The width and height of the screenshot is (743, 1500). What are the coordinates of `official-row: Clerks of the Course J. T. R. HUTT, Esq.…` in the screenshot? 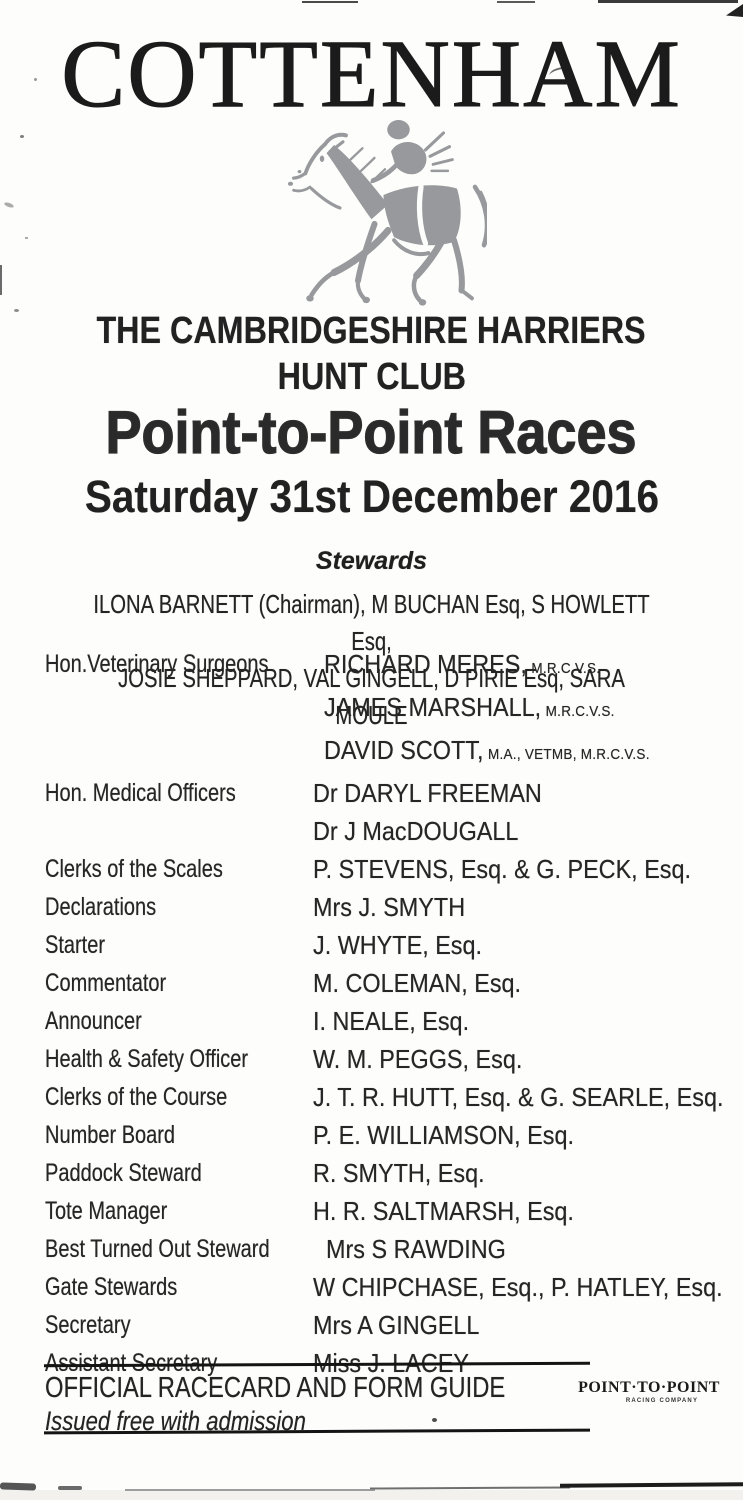 It's located at (386, 1097).